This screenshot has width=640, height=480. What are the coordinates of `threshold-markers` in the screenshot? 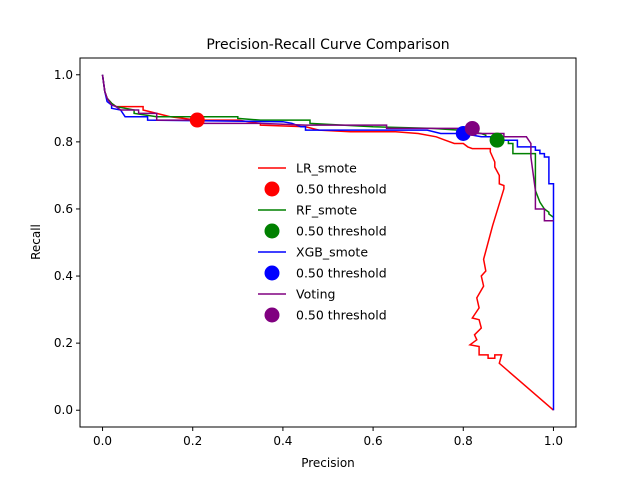 It's located at (347, 130).